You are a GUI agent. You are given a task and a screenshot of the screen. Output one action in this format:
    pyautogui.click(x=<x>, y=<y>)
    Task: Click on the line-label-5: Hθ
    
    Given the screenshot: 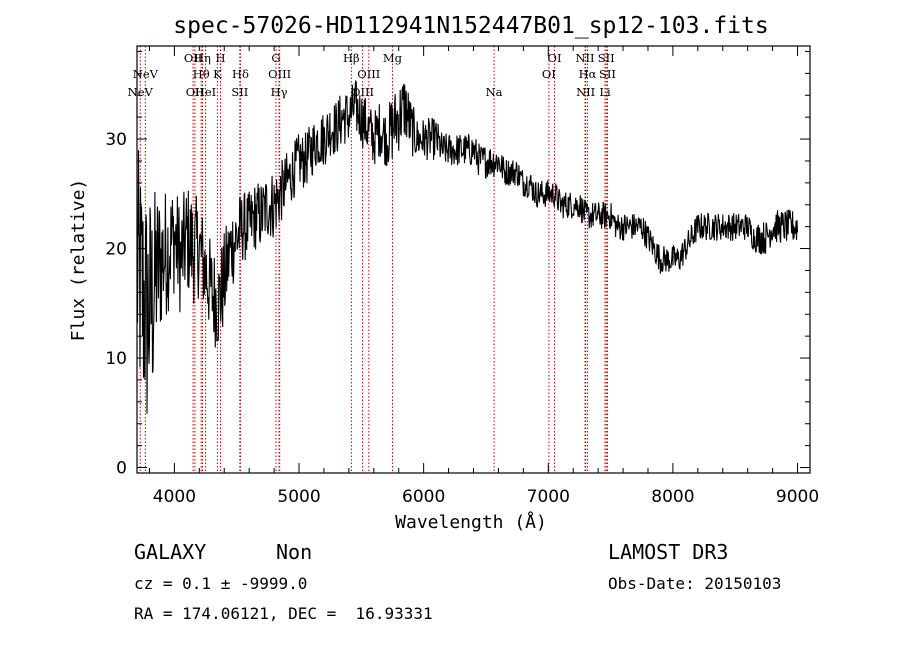 What is the action you would take?
    pyautogui.click(x=201, y=74)
    